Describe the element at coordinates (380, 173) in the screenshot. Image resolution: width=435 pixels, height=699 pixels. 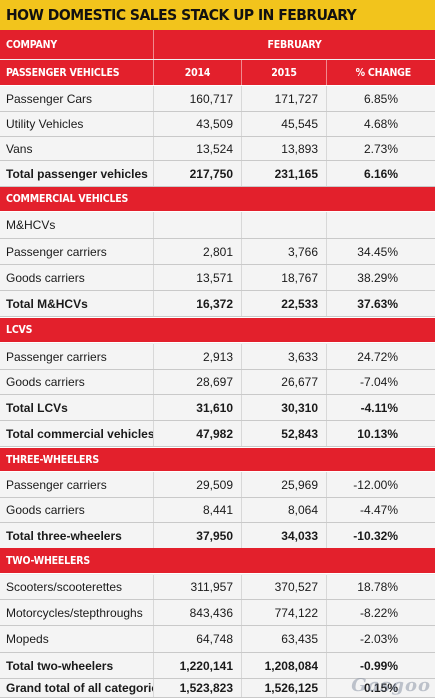
I see `percent-change: 6.16%` at that location.